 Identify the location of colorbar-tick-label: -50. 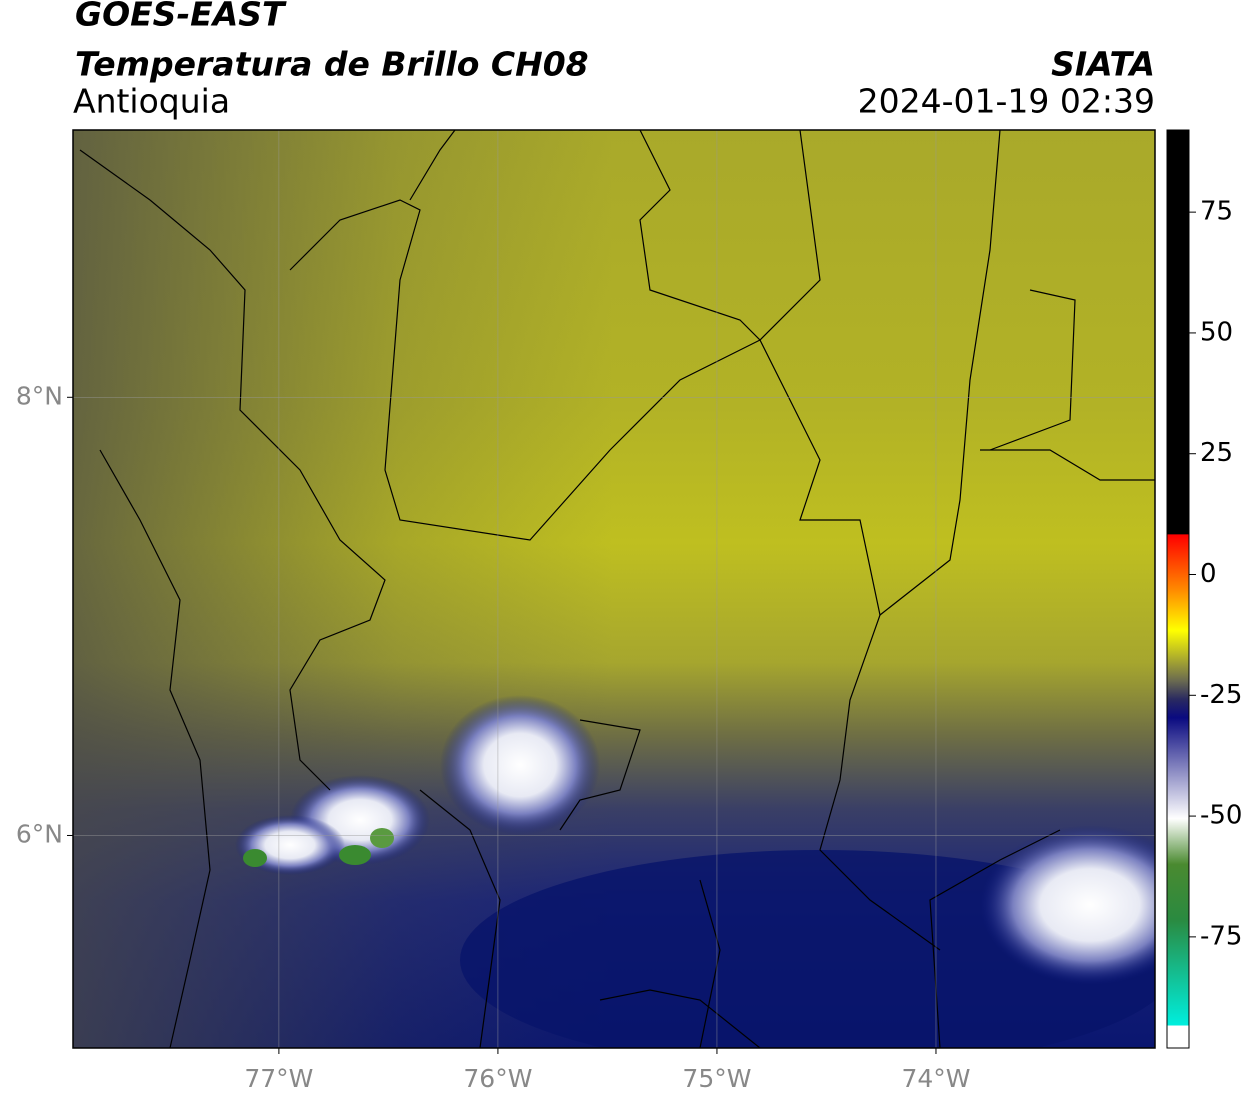
(1221, 816).